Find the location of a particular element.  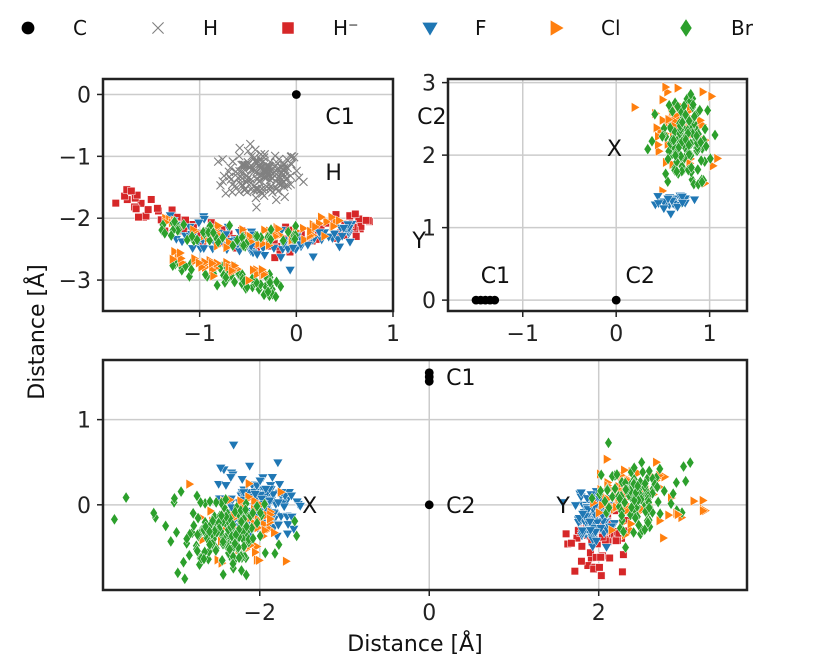

y-tick-label: 3 is located at coordinates (429, 84).